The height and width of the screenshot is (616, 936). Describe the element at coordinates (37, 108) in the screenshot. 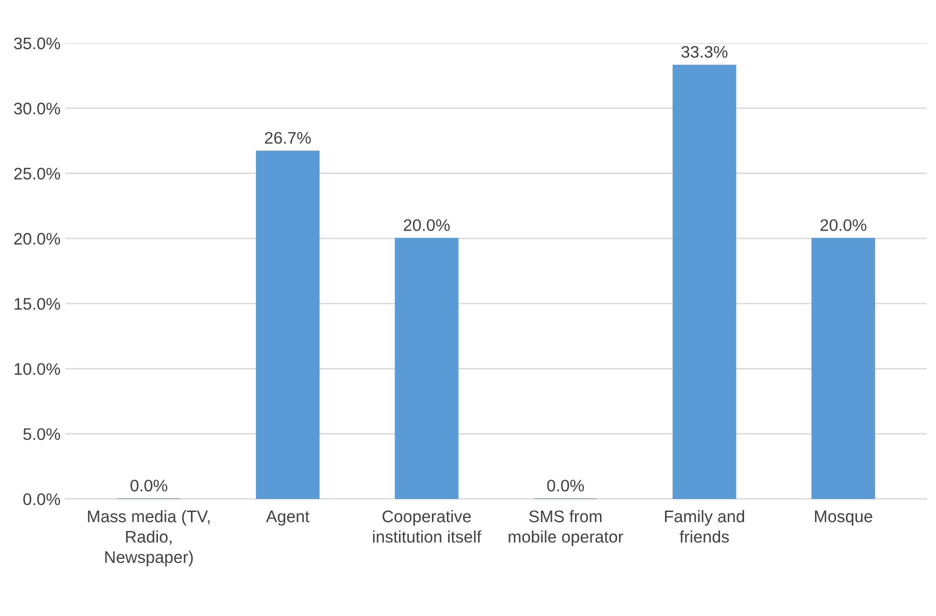

I see `y-tick-label: 30.0%` at that location.